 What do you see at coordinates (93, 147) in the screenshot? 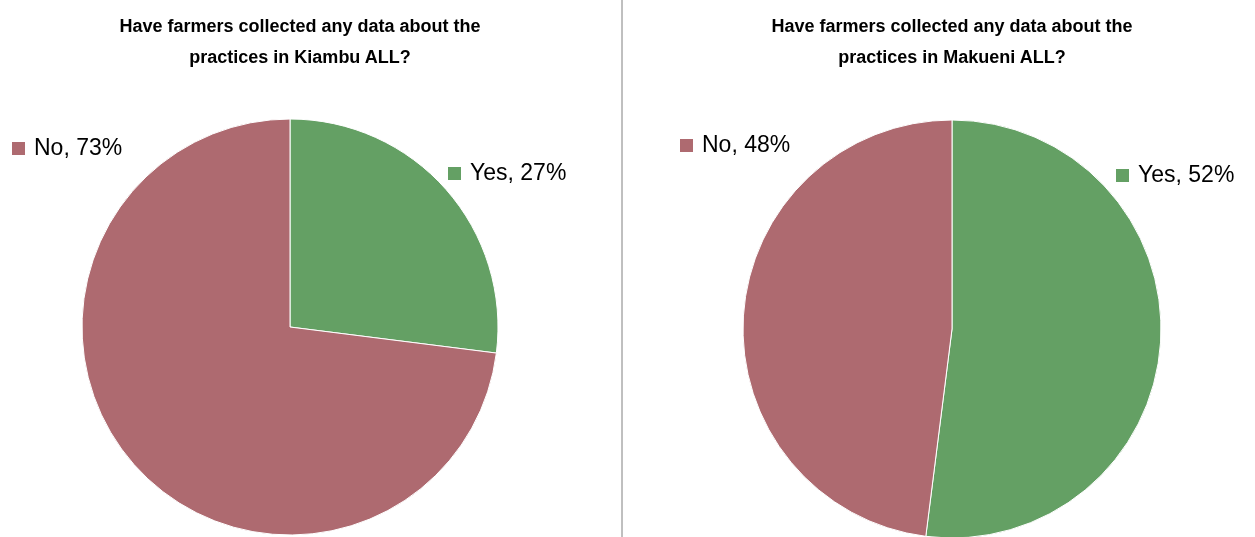
I see `data-label: , 73%` at bounding box center [93, 147].